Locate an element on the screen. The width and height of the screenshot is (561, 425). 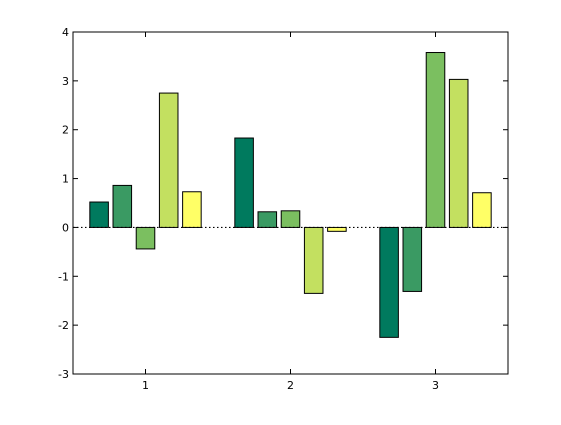
x-tick-label: 2 is located at coordinates (290, 385).